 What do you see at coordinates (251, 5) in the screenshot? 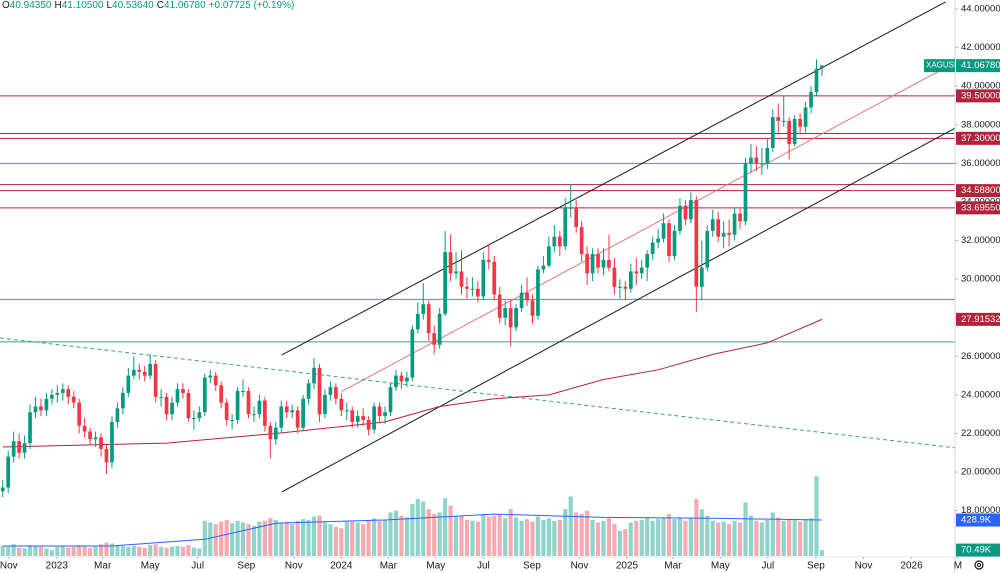
I see `price-change: +0.07725 (+0.19%)` at bounding box center [251, 5].